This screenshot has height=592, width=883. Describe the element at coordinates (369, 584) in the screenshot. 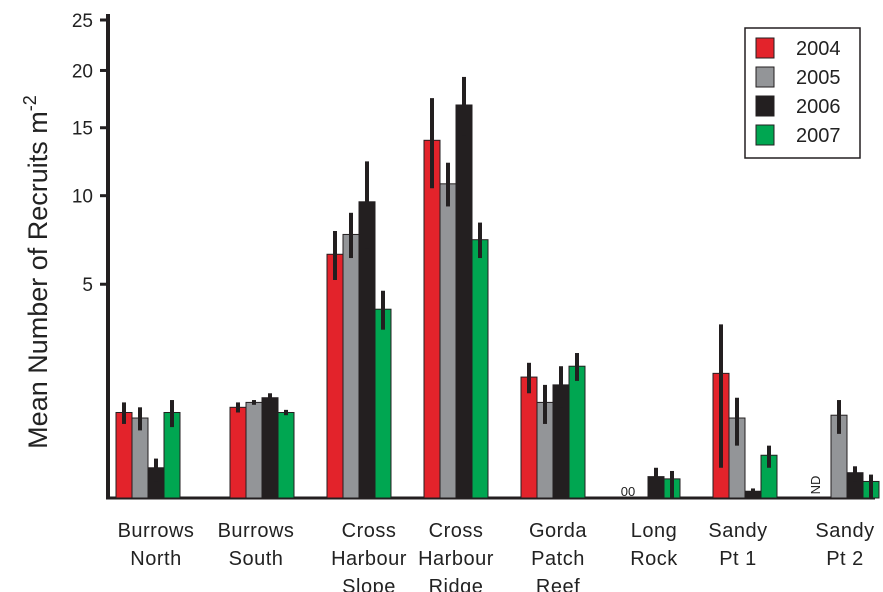

I see `category-label: Slope` at that location.